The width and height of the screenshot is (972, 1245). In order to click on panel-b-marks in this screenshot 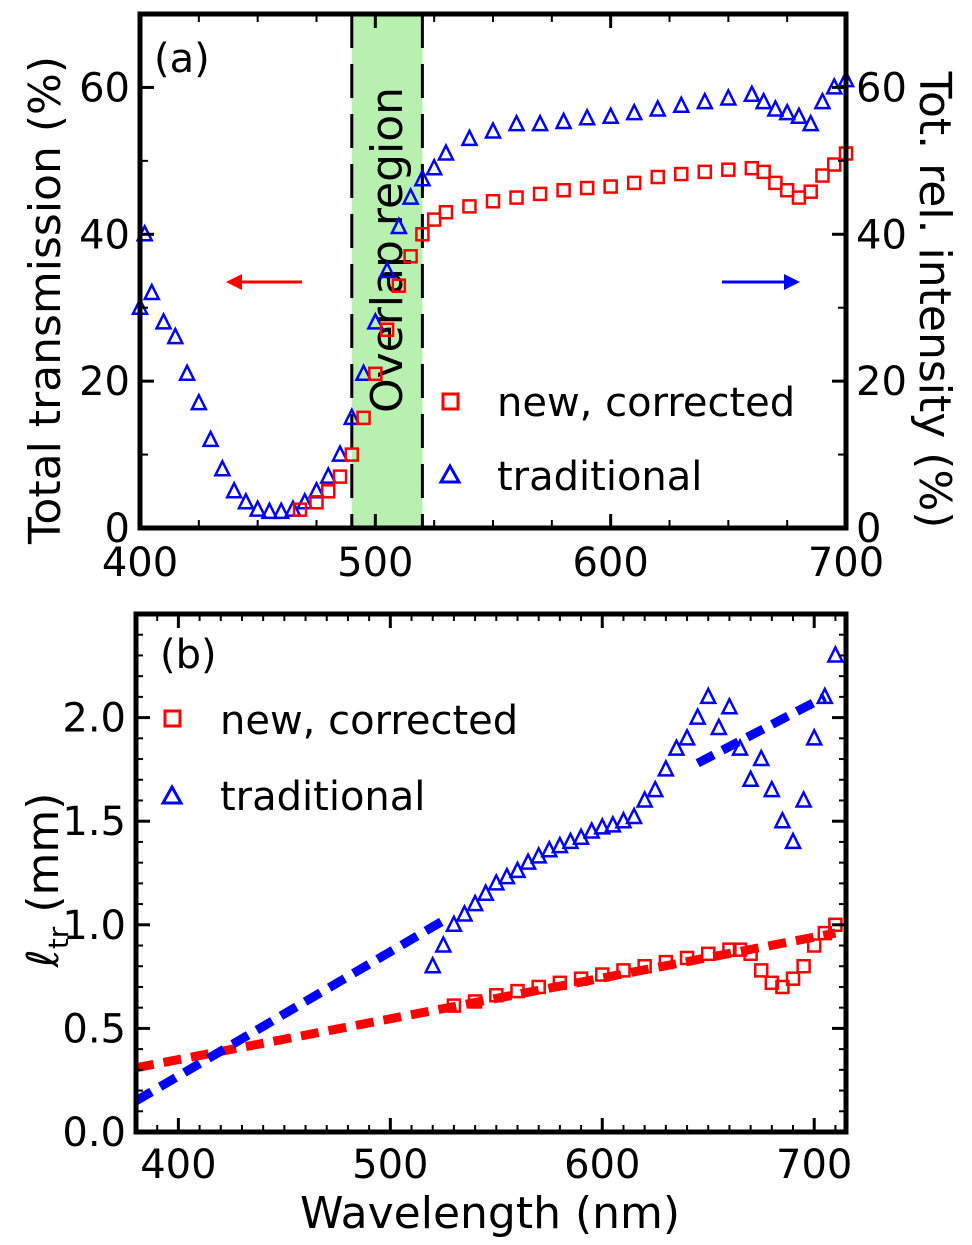, I will do `click(634, 828)`.